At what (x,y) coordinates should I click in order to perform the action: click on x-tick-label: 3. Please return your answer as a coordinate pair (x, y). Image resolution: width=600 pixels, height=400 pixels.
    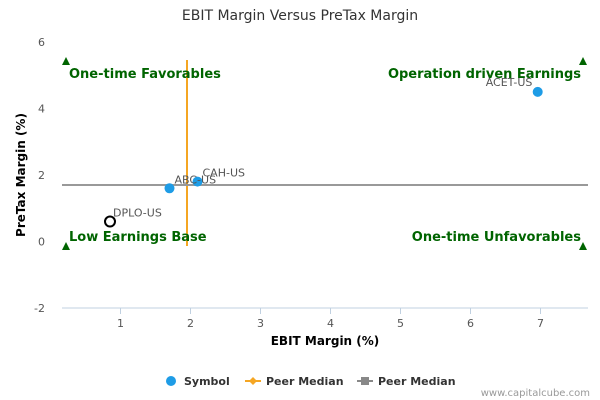
    Looking at the image, I should click on (260, 323).